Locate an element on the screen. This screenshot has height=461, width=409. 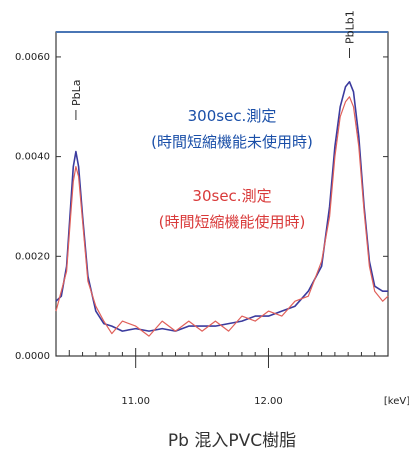
annotation-300sec: 300sec.測定 is located at coordinates (232, 116).